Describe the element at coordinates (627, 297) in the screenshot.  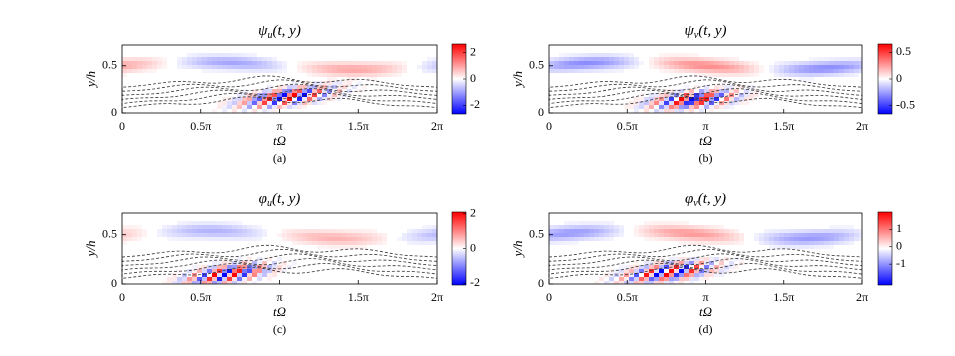
I see `x-tick-label: 0.5π` at that location.